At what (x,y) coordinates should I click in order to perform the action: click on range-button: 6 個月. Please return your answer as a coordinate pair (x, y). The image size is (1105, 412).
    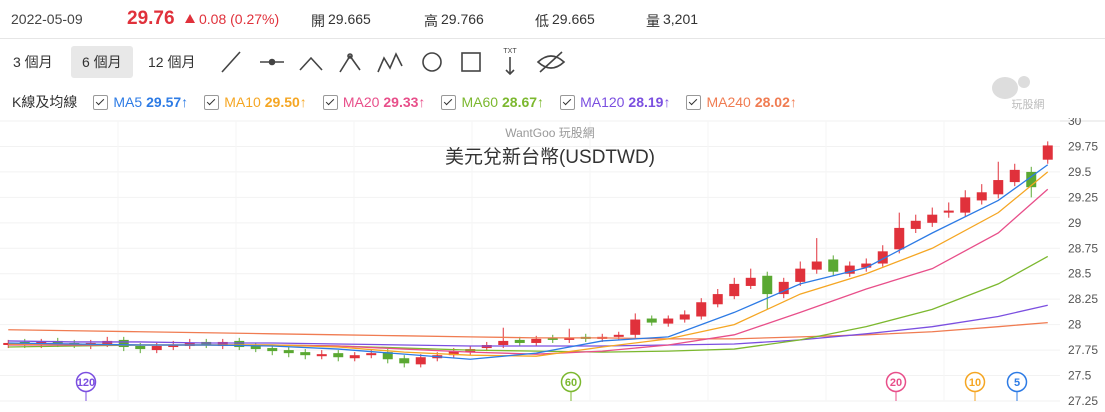
    Looking at the image, I should click on (102, 62).